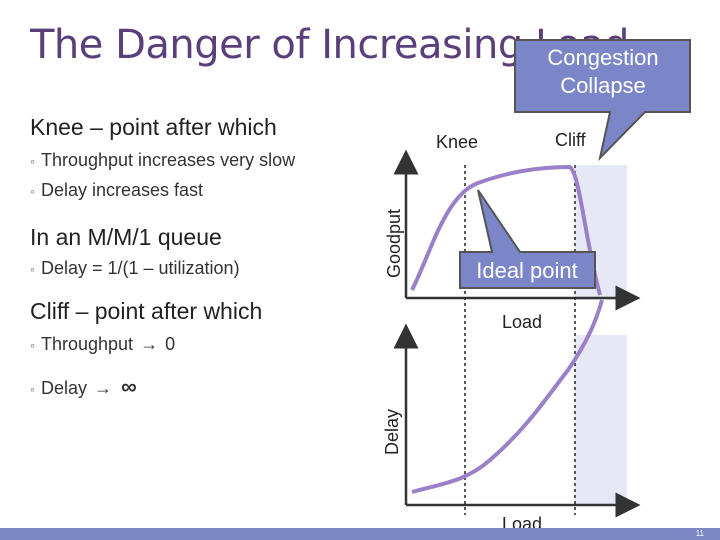 The height and width of the screenshot is (540, 720). Describe the element at coordinates (507, 396) in the screenshot. I see `delay-curve` at that location.